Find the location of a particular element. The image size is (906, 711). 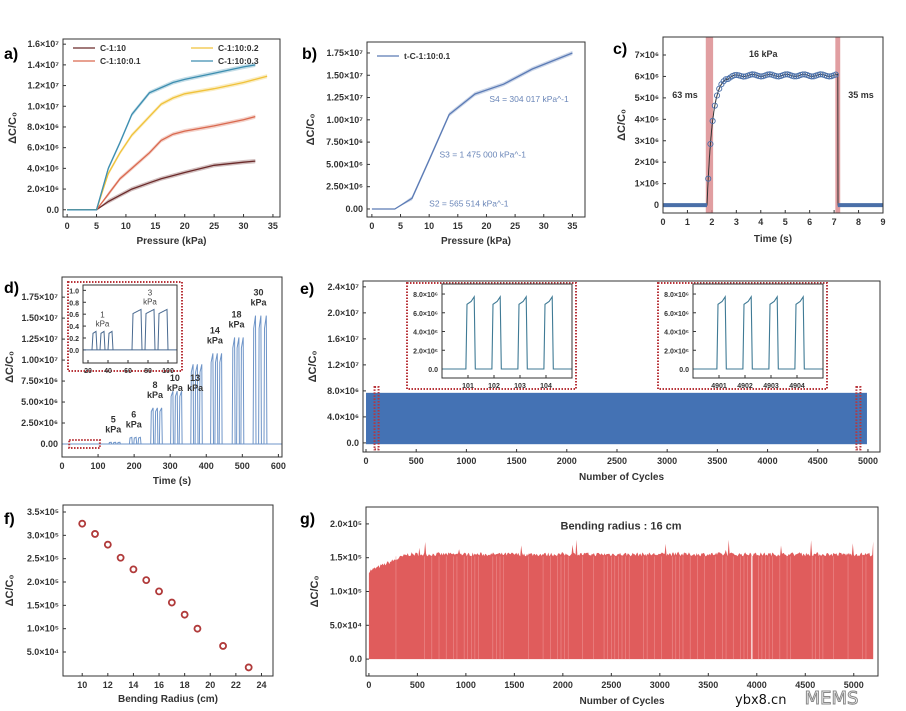

slope-annotation: S2 = 565 514 kPa^-1 is located at coordinates (469, 203).